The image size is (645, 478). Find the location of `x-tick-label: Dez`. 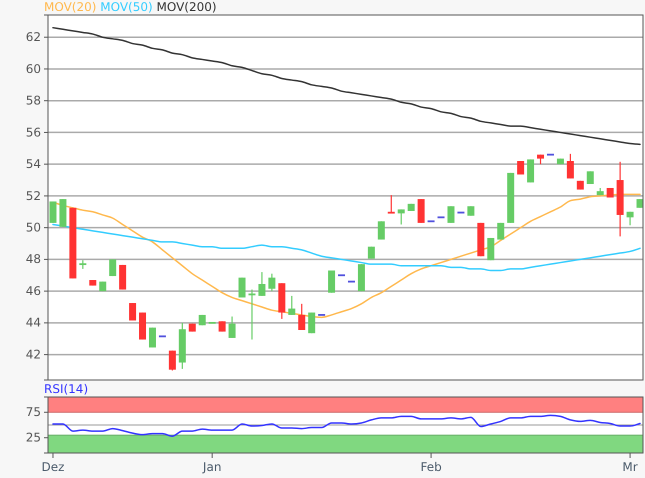

x-tick-label: Dez is located at coordinates (53, 467).